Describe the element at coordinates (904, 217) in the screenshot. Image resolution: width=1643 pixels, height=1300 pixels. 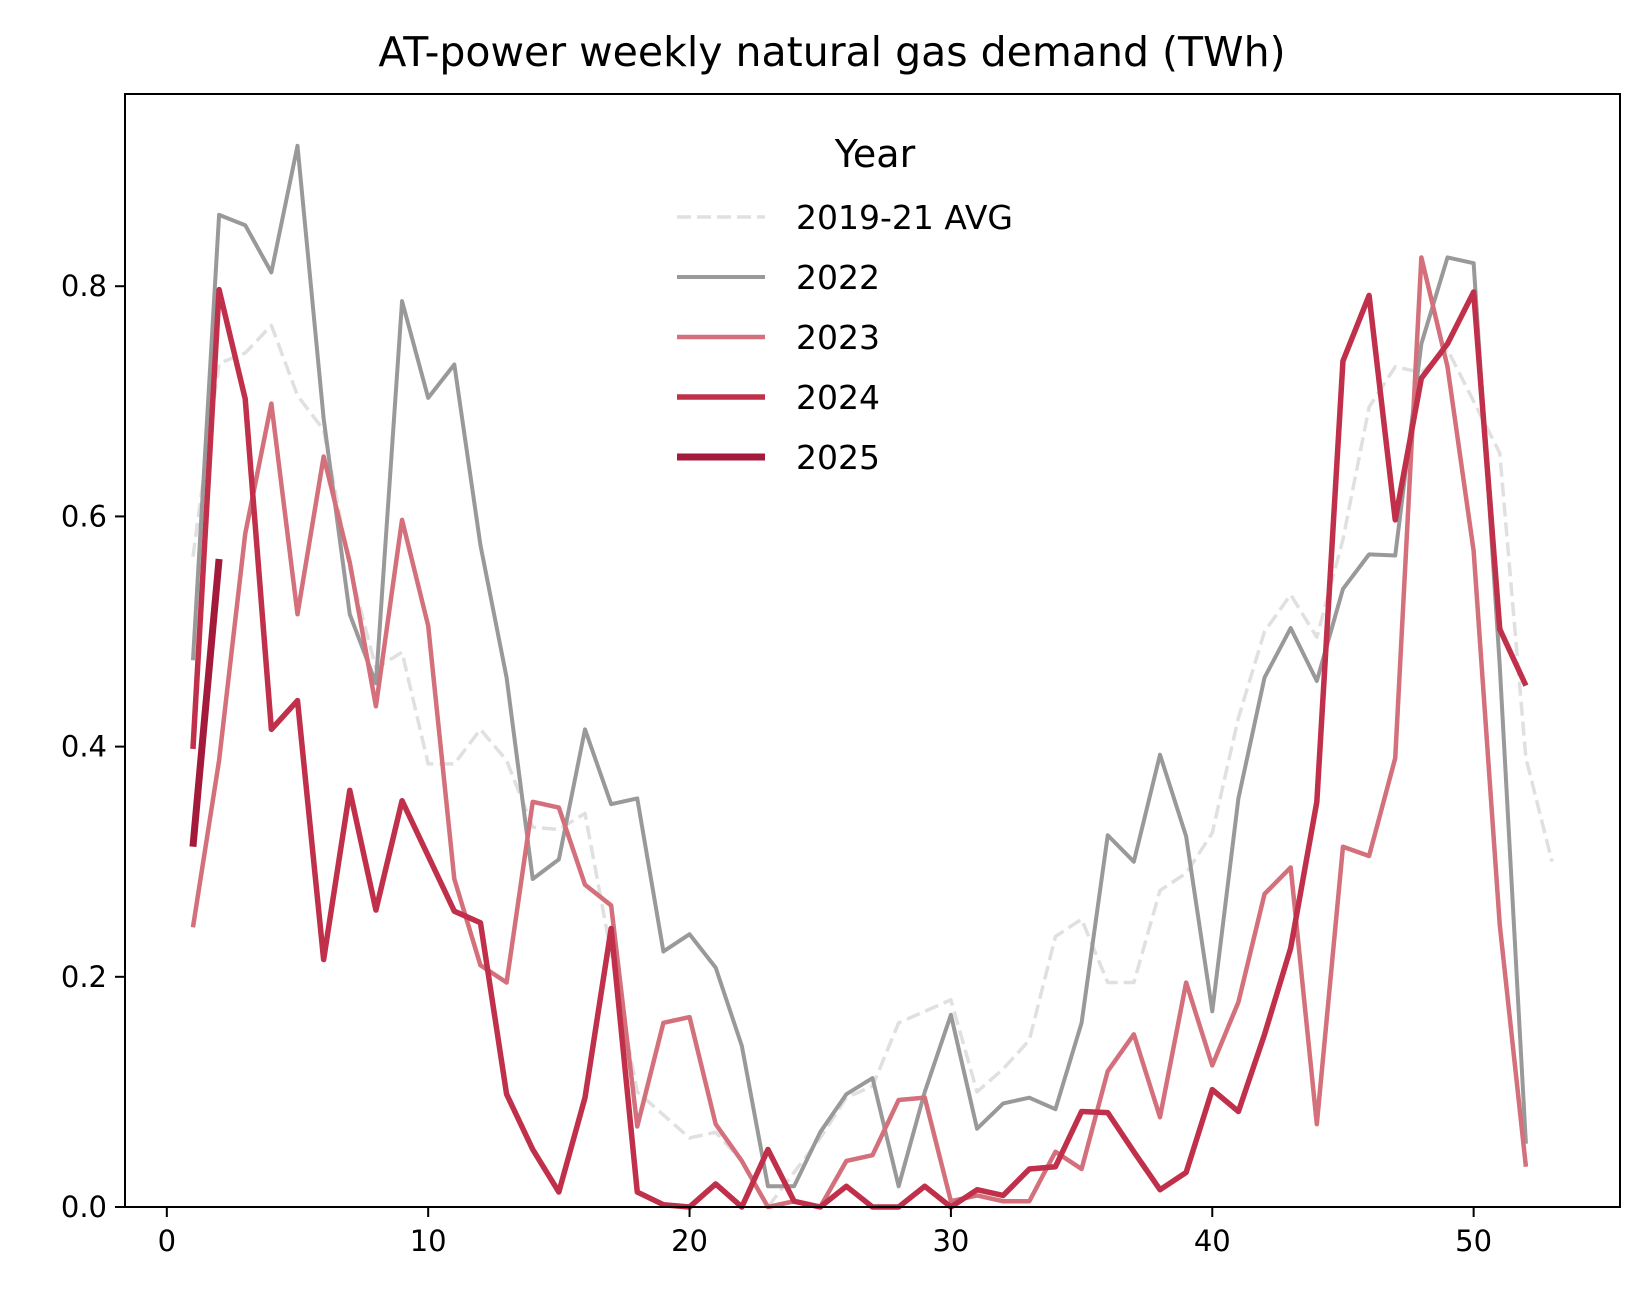
I see `legend-label: 2019-21 AVG` at that location.